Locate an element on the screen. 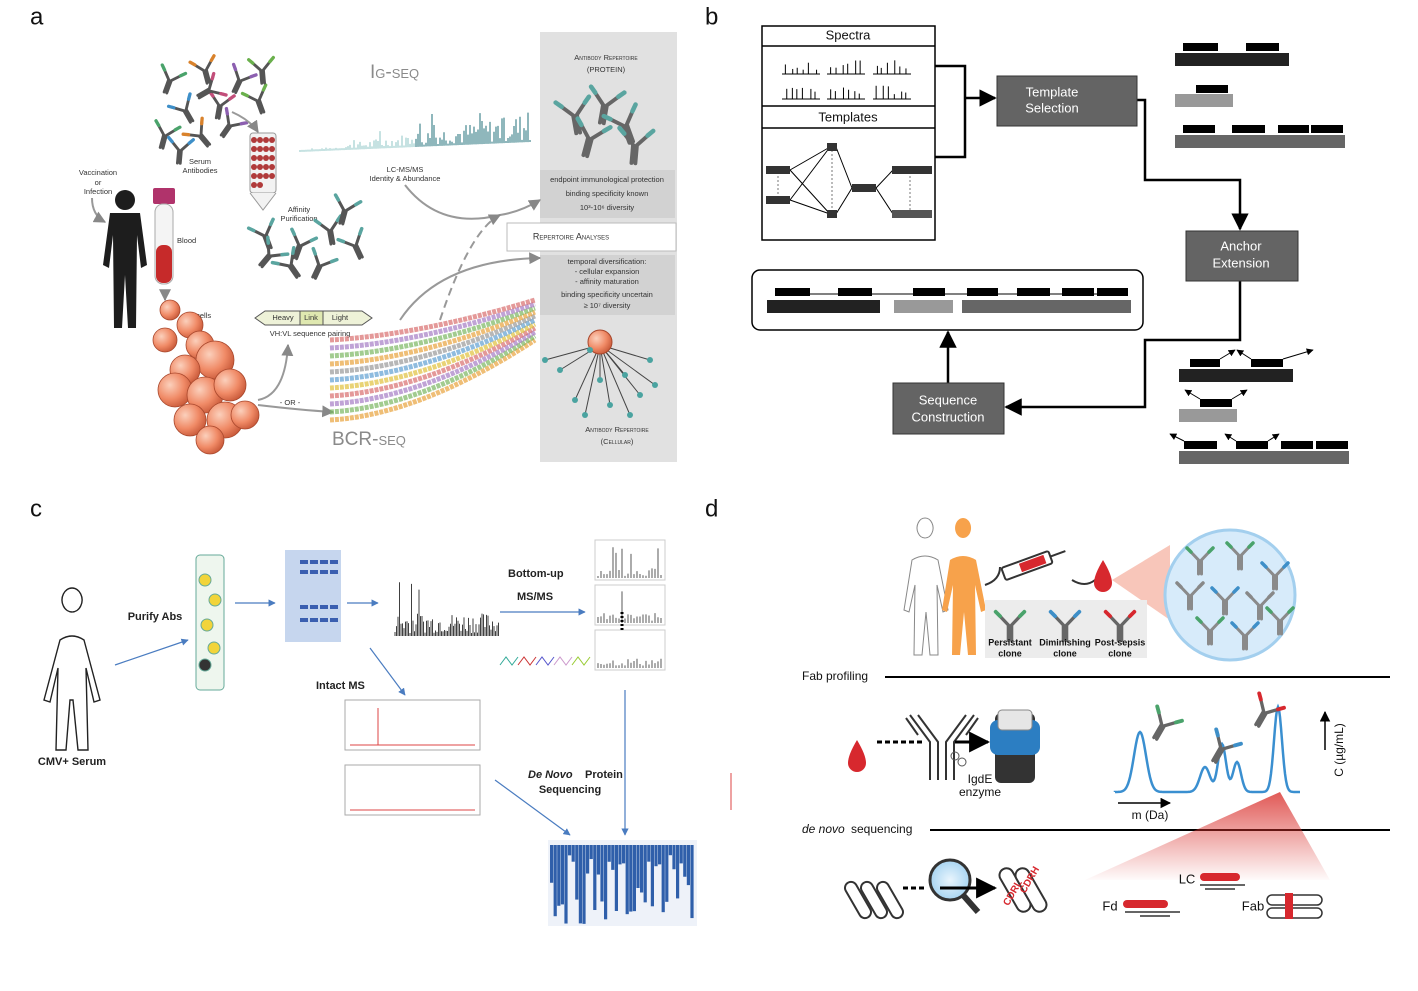 This screenshot has height=991, width=1418. panel-c-g is located at coordinates (538, 757).